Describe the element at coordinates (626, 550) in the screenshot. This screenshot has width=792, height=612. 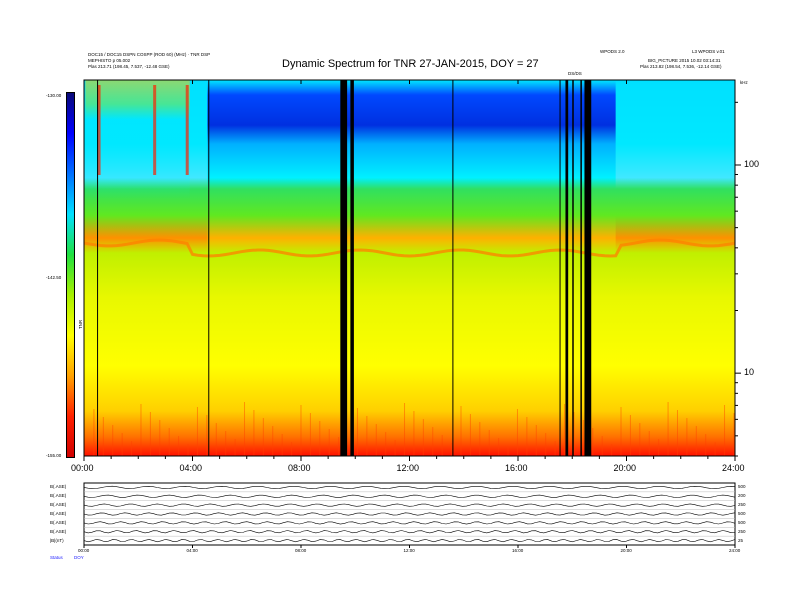
I see `lower-x-tick-label: 20:00` at that location.